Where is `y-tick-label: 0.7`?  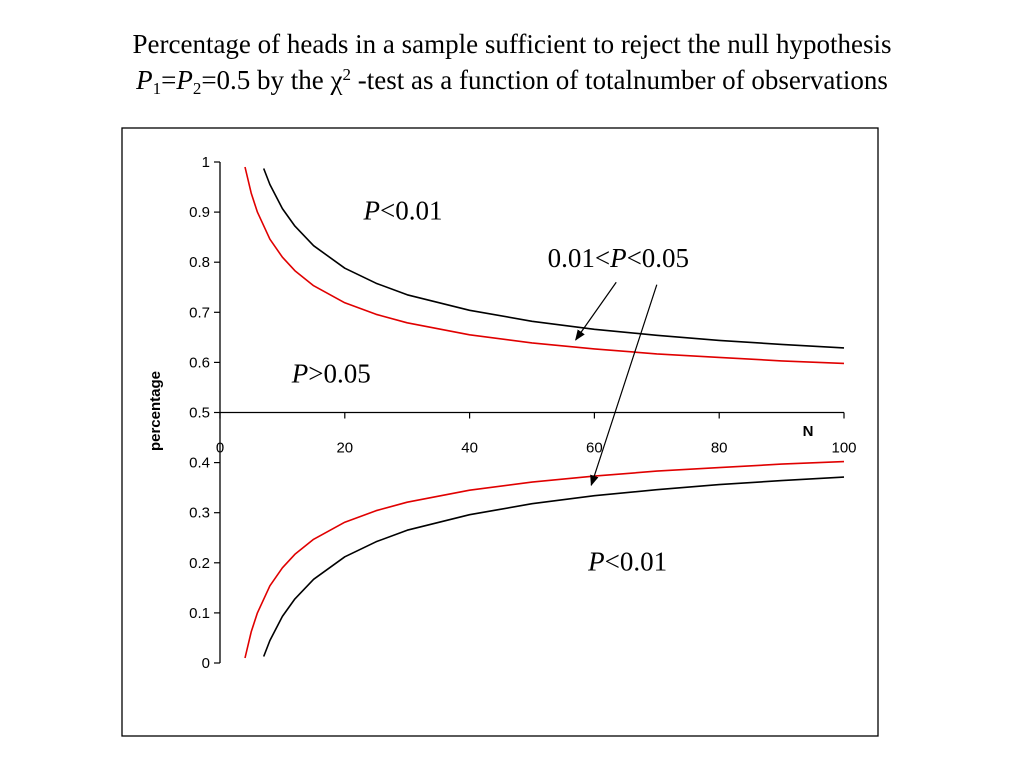 y-tick-label: 0.7 is located at coordinates (199, 312).